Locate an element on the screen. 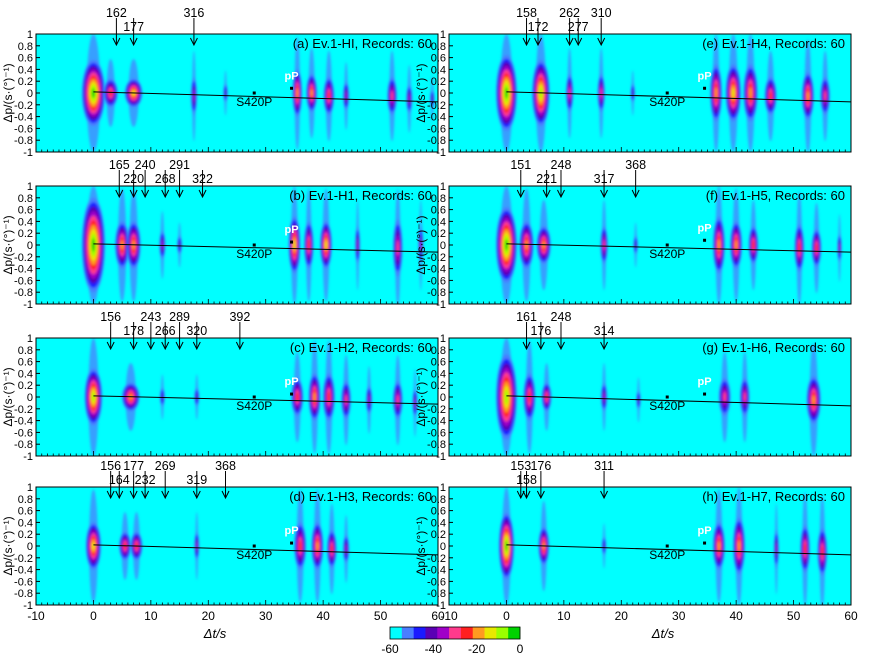 The height and width of the screenshot is (669, 869). arrow-label: 161 is located at coordinates (526, 317).